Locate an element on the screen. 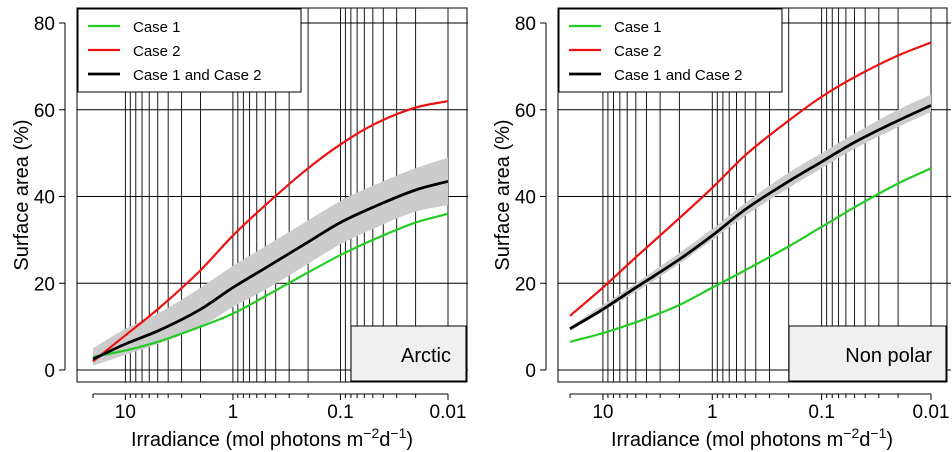  panel-label: Arctic is located at coordinates (426, 356).